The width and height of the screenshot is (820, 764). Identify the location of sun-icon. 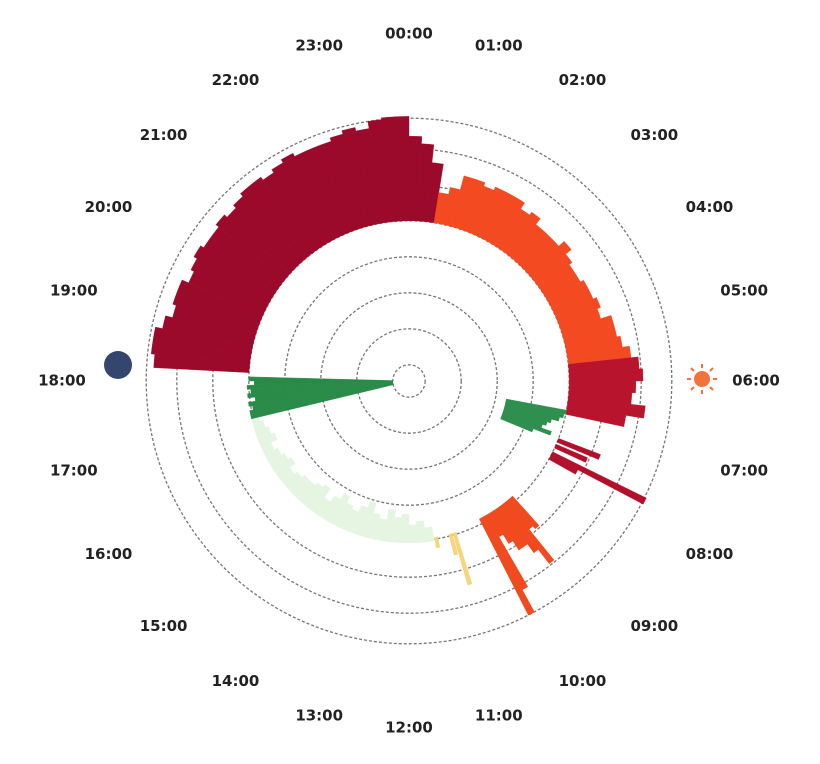
(702, 379).